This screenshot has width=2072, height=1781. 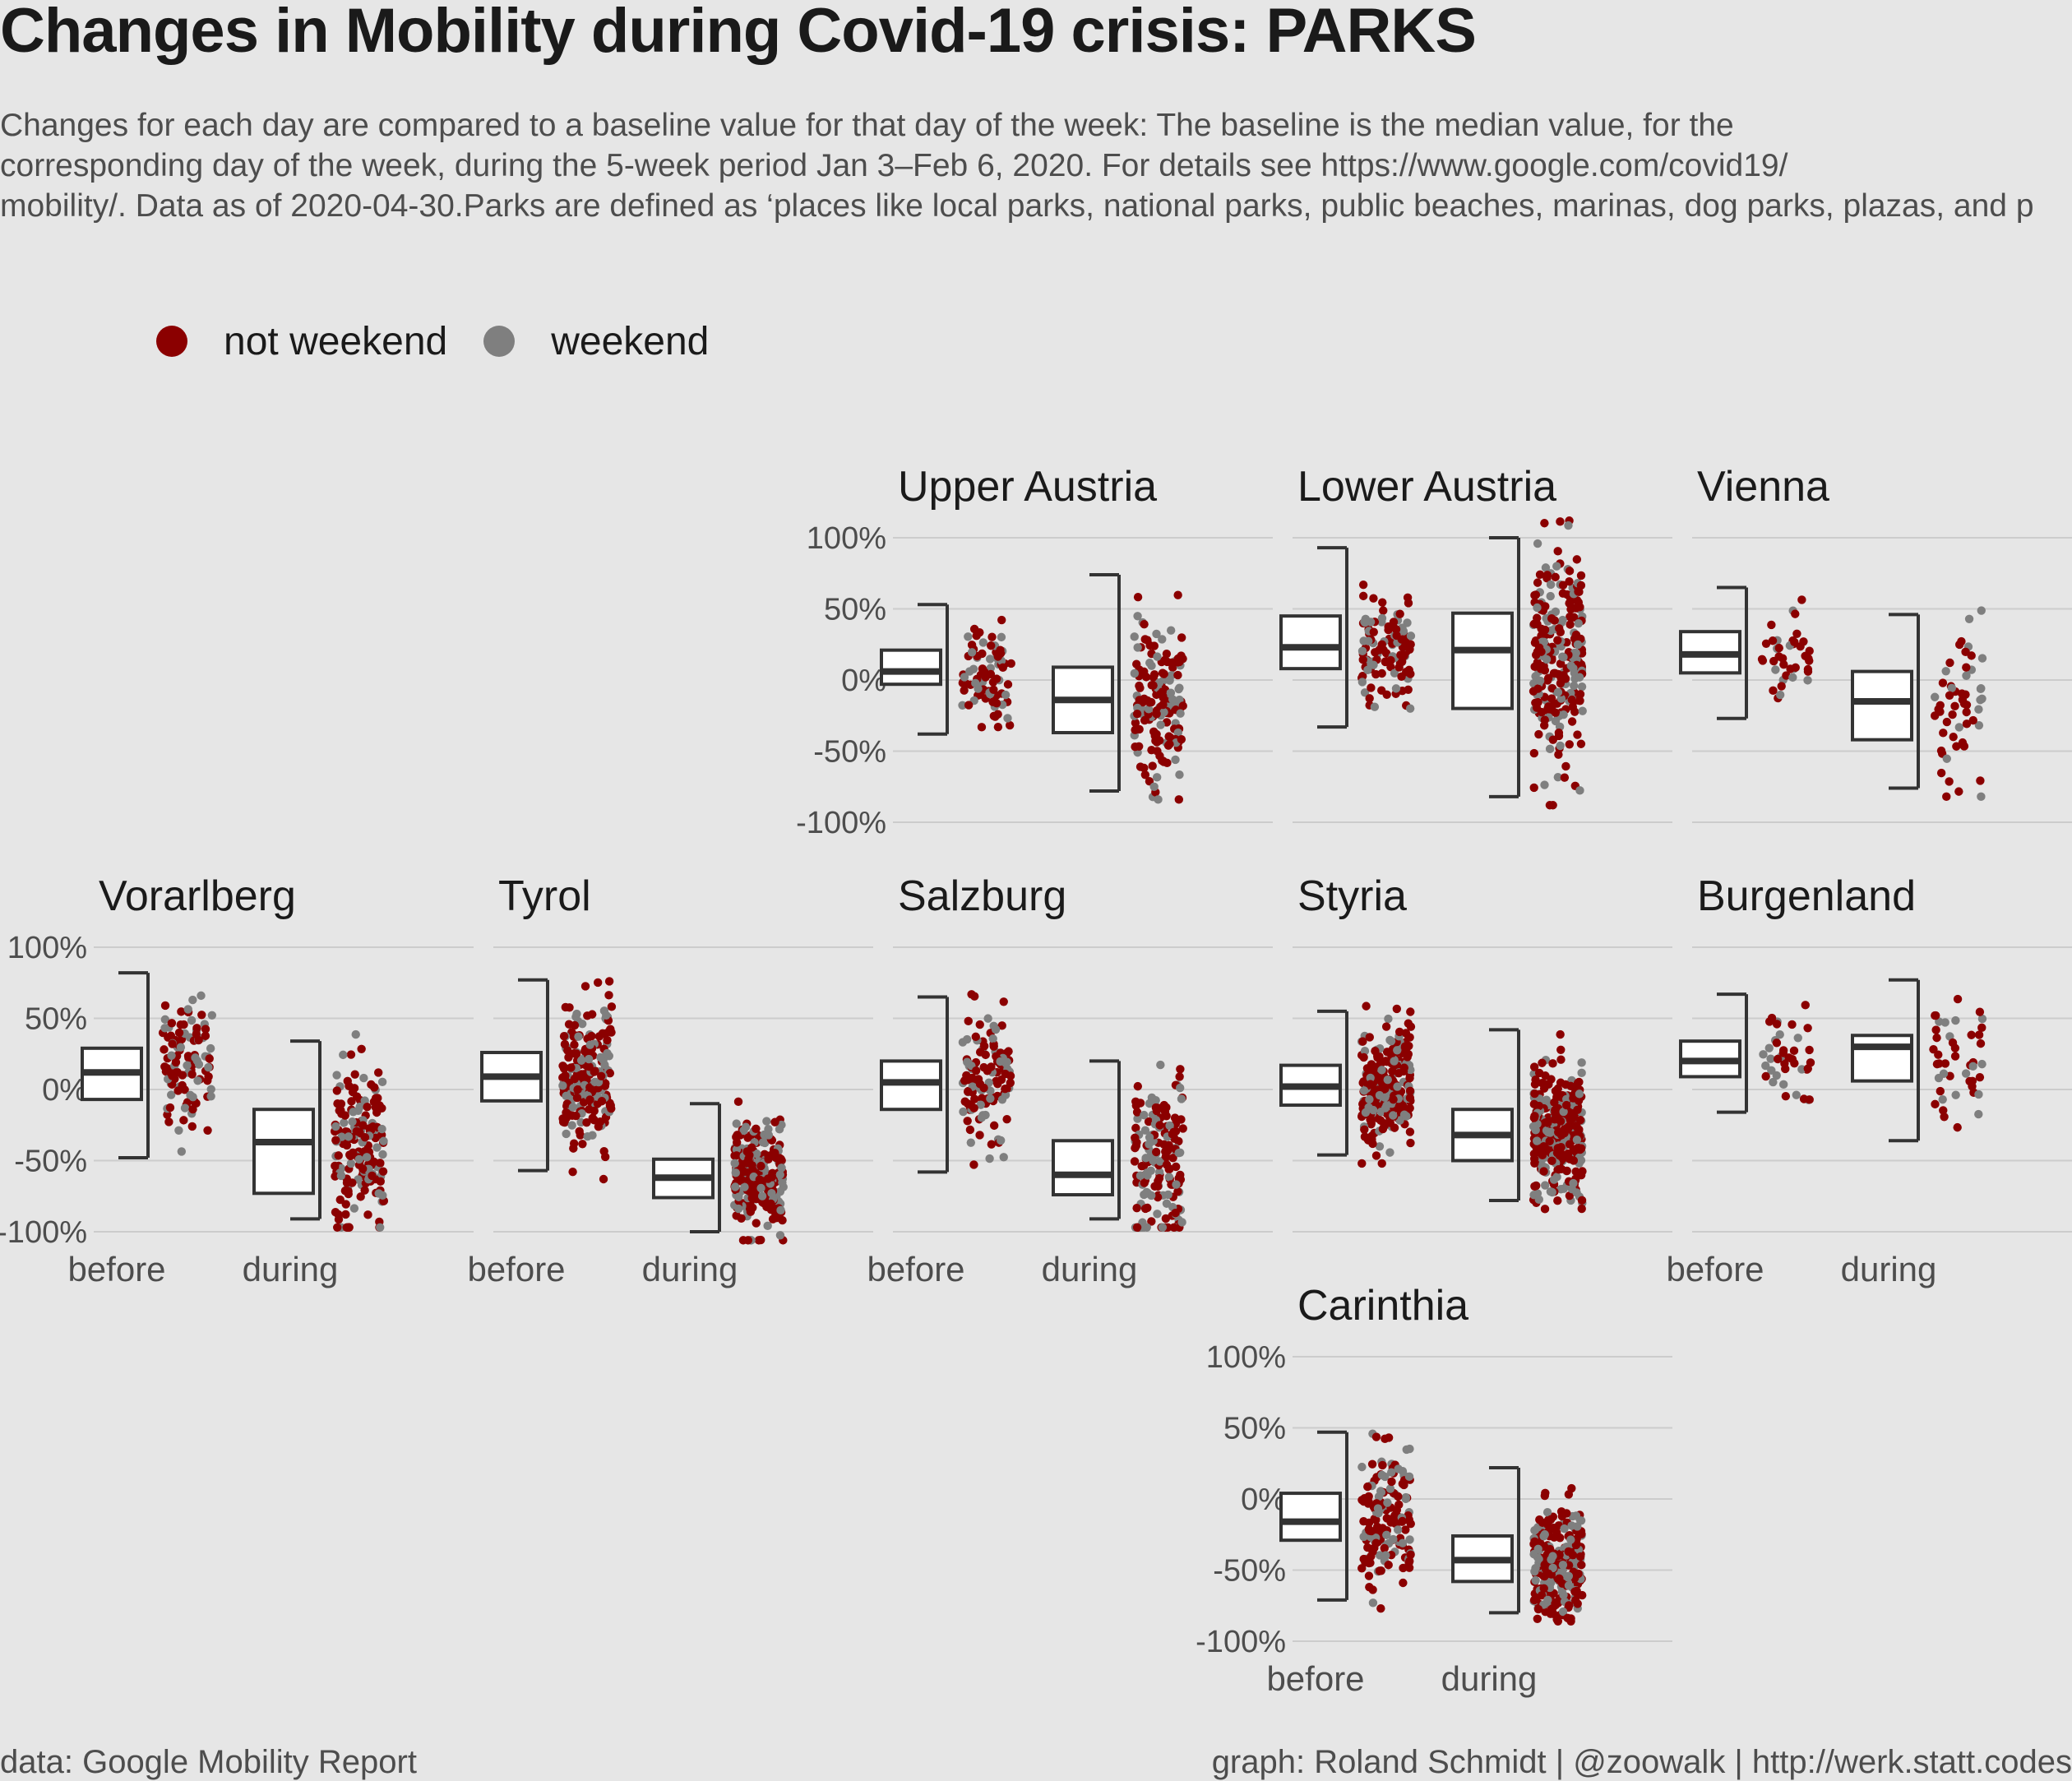 I want to click on box, so click(x=1083, y=1168).